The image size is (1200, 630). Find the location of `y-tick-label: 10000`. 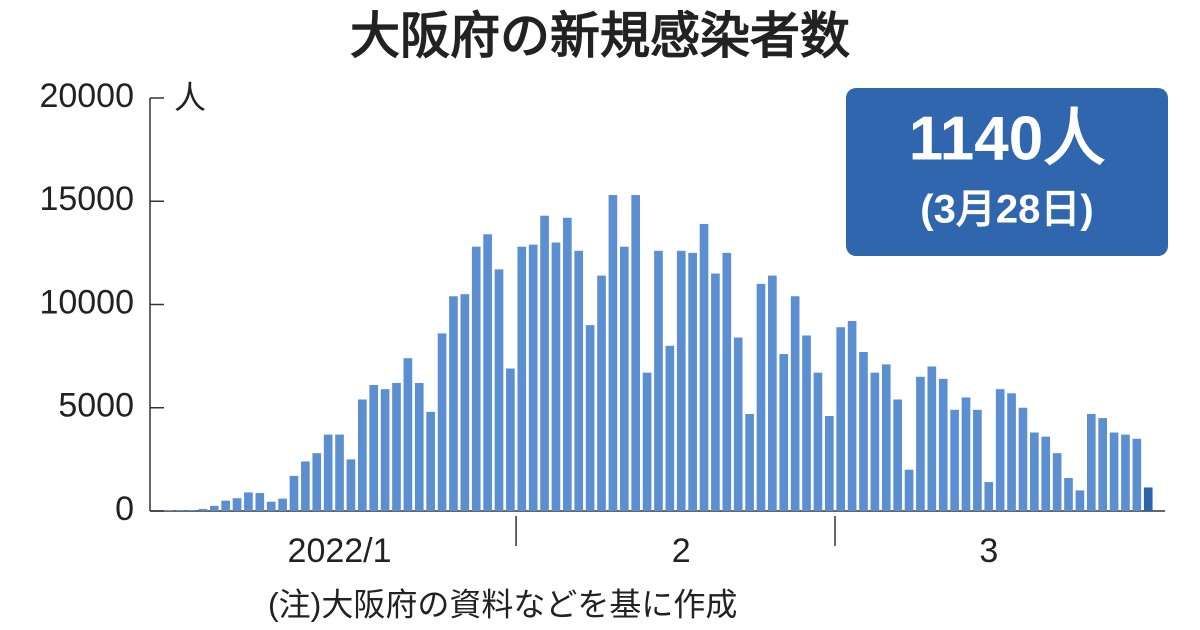

y-tick-label: 10000 is located at coordinates (86, 302).